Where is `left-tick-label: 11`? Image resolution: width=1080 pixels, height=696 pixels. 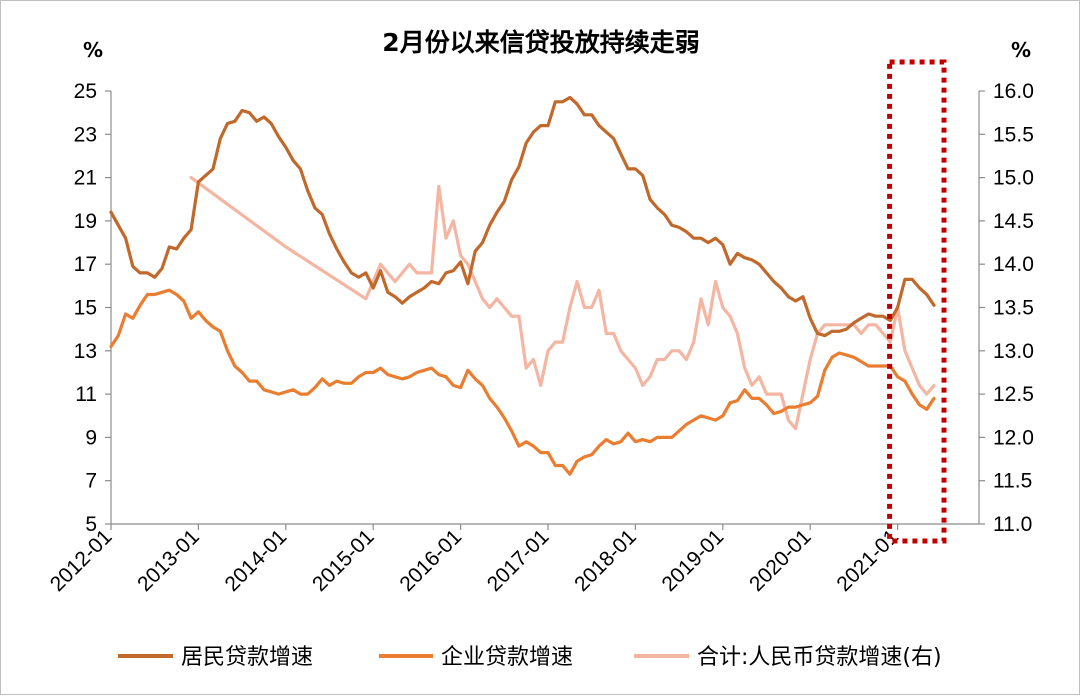 left-tick-label: 11 is located at coordinates (86, 394).